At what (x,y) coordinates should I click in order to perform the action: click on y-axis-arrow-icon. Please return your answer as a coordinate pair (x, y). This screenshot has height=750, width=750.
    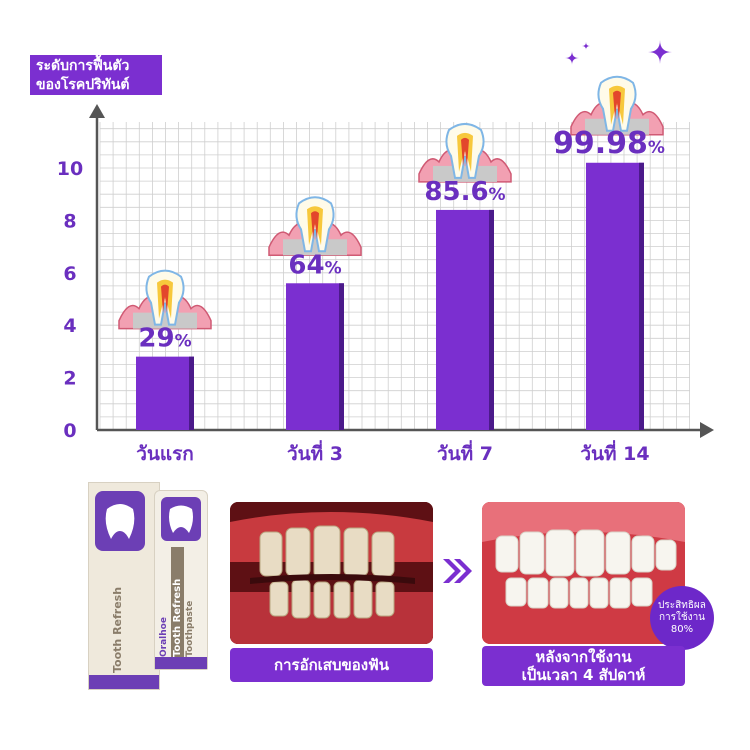
    Looking at the image, I should click on (97, 111).